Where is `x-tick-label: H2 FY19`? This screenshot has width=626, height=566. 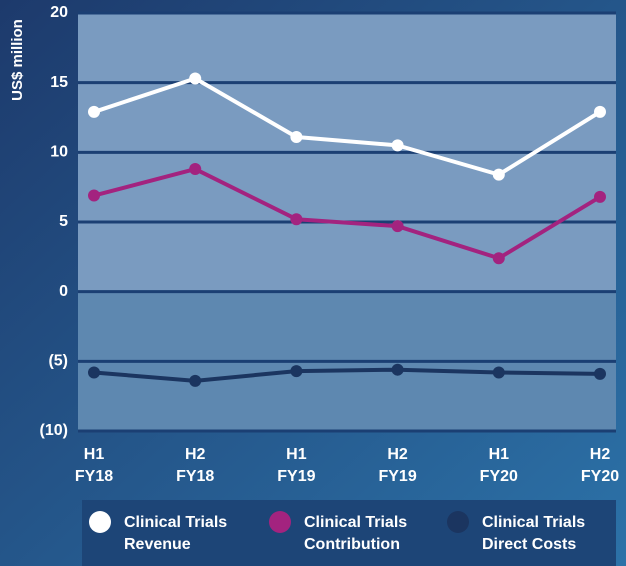 x-tick-label: H2 FY19 is located at coordinates (397, 465).